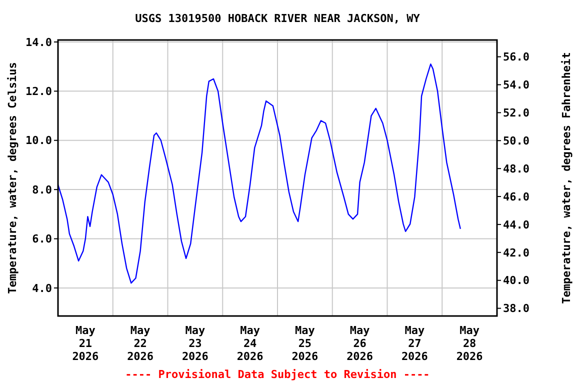 Image resolution: width=576 pixels, height=384 pixels. I want to click on y2-tick-label: 50.0, so click(516, 141).